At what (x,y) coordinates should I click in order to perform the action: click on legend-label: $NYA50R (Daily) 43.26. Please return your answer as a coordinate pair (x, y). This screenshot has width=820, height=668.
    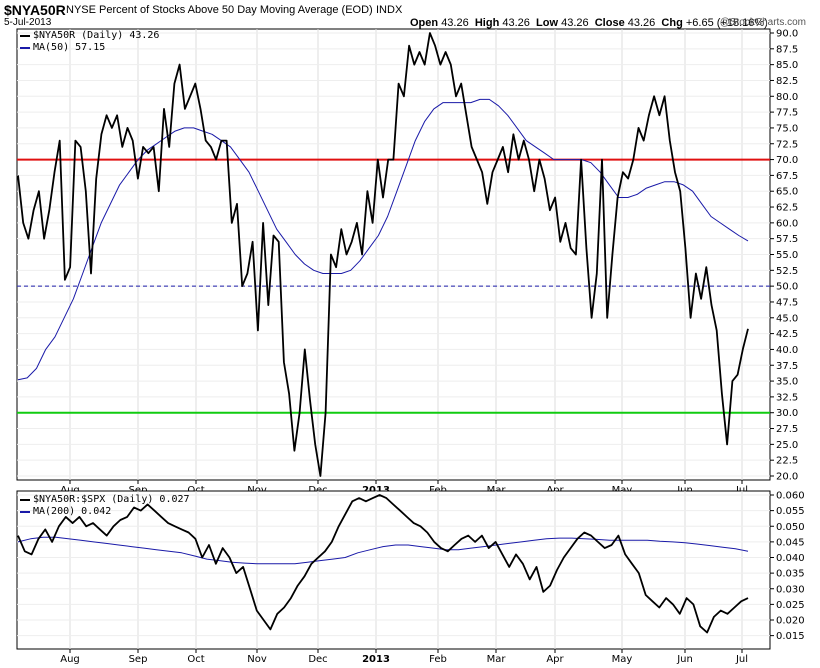
    Looking at the image, I should click on (96, 35).